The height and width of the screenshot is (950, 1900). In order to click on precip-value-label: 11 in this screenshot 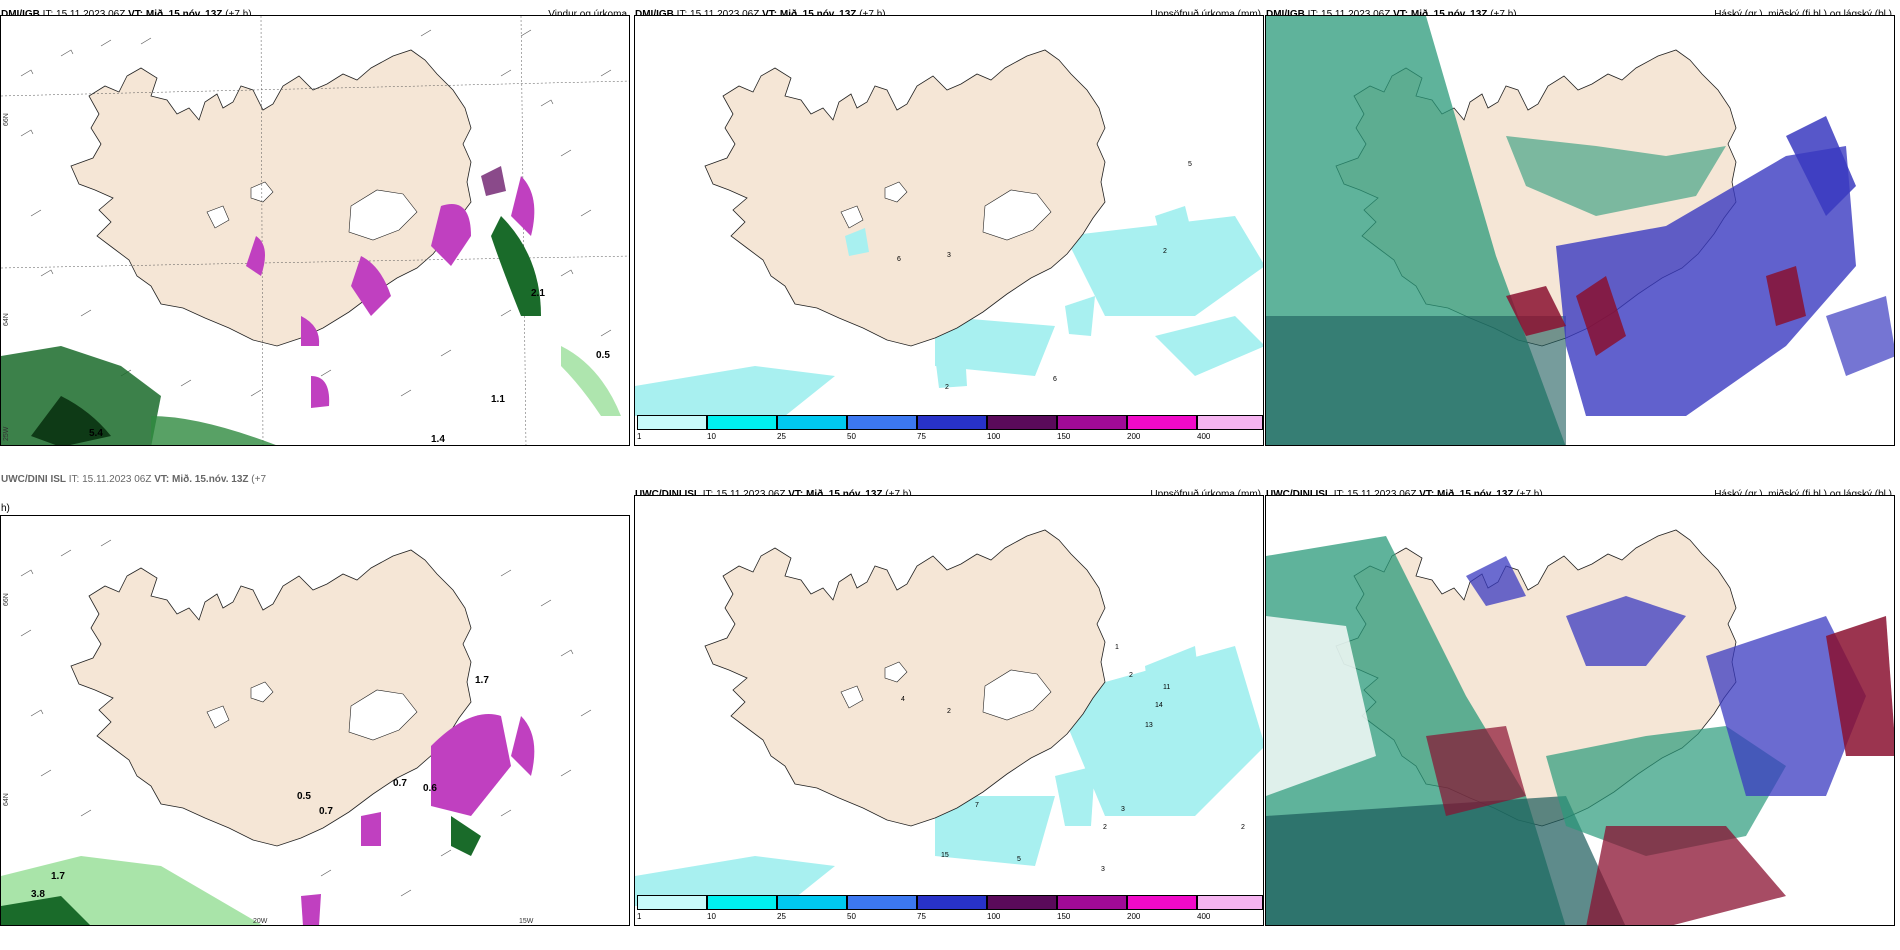, I will do `click(1167, 687)`.